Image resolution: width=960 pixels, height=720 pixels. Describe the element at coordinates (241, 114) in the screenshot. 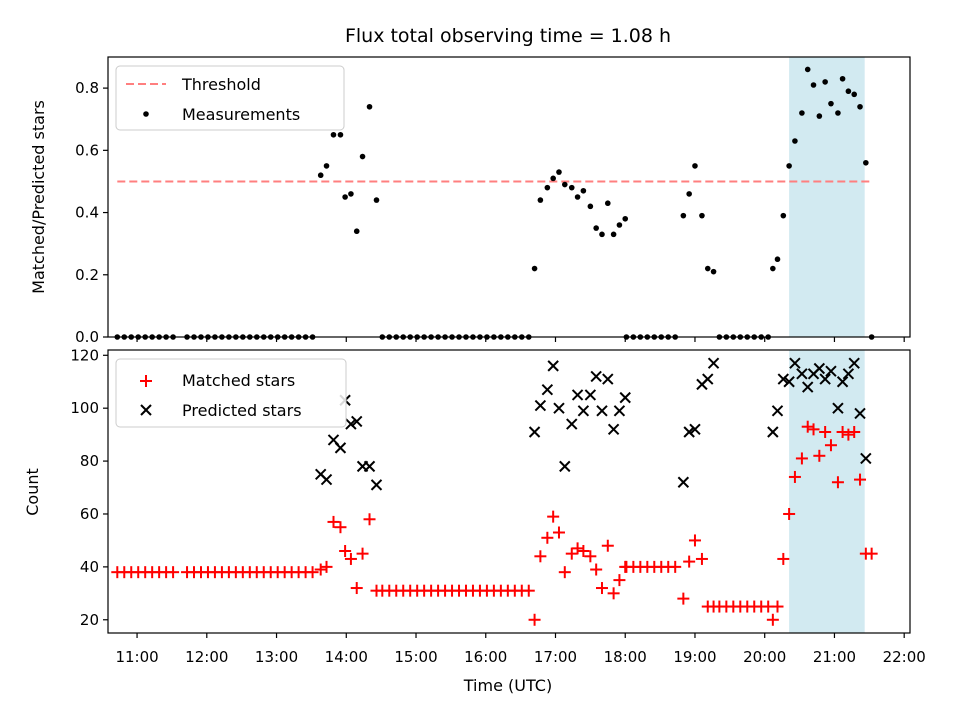

I see `legend-measurements-label: Measurements` at that location.